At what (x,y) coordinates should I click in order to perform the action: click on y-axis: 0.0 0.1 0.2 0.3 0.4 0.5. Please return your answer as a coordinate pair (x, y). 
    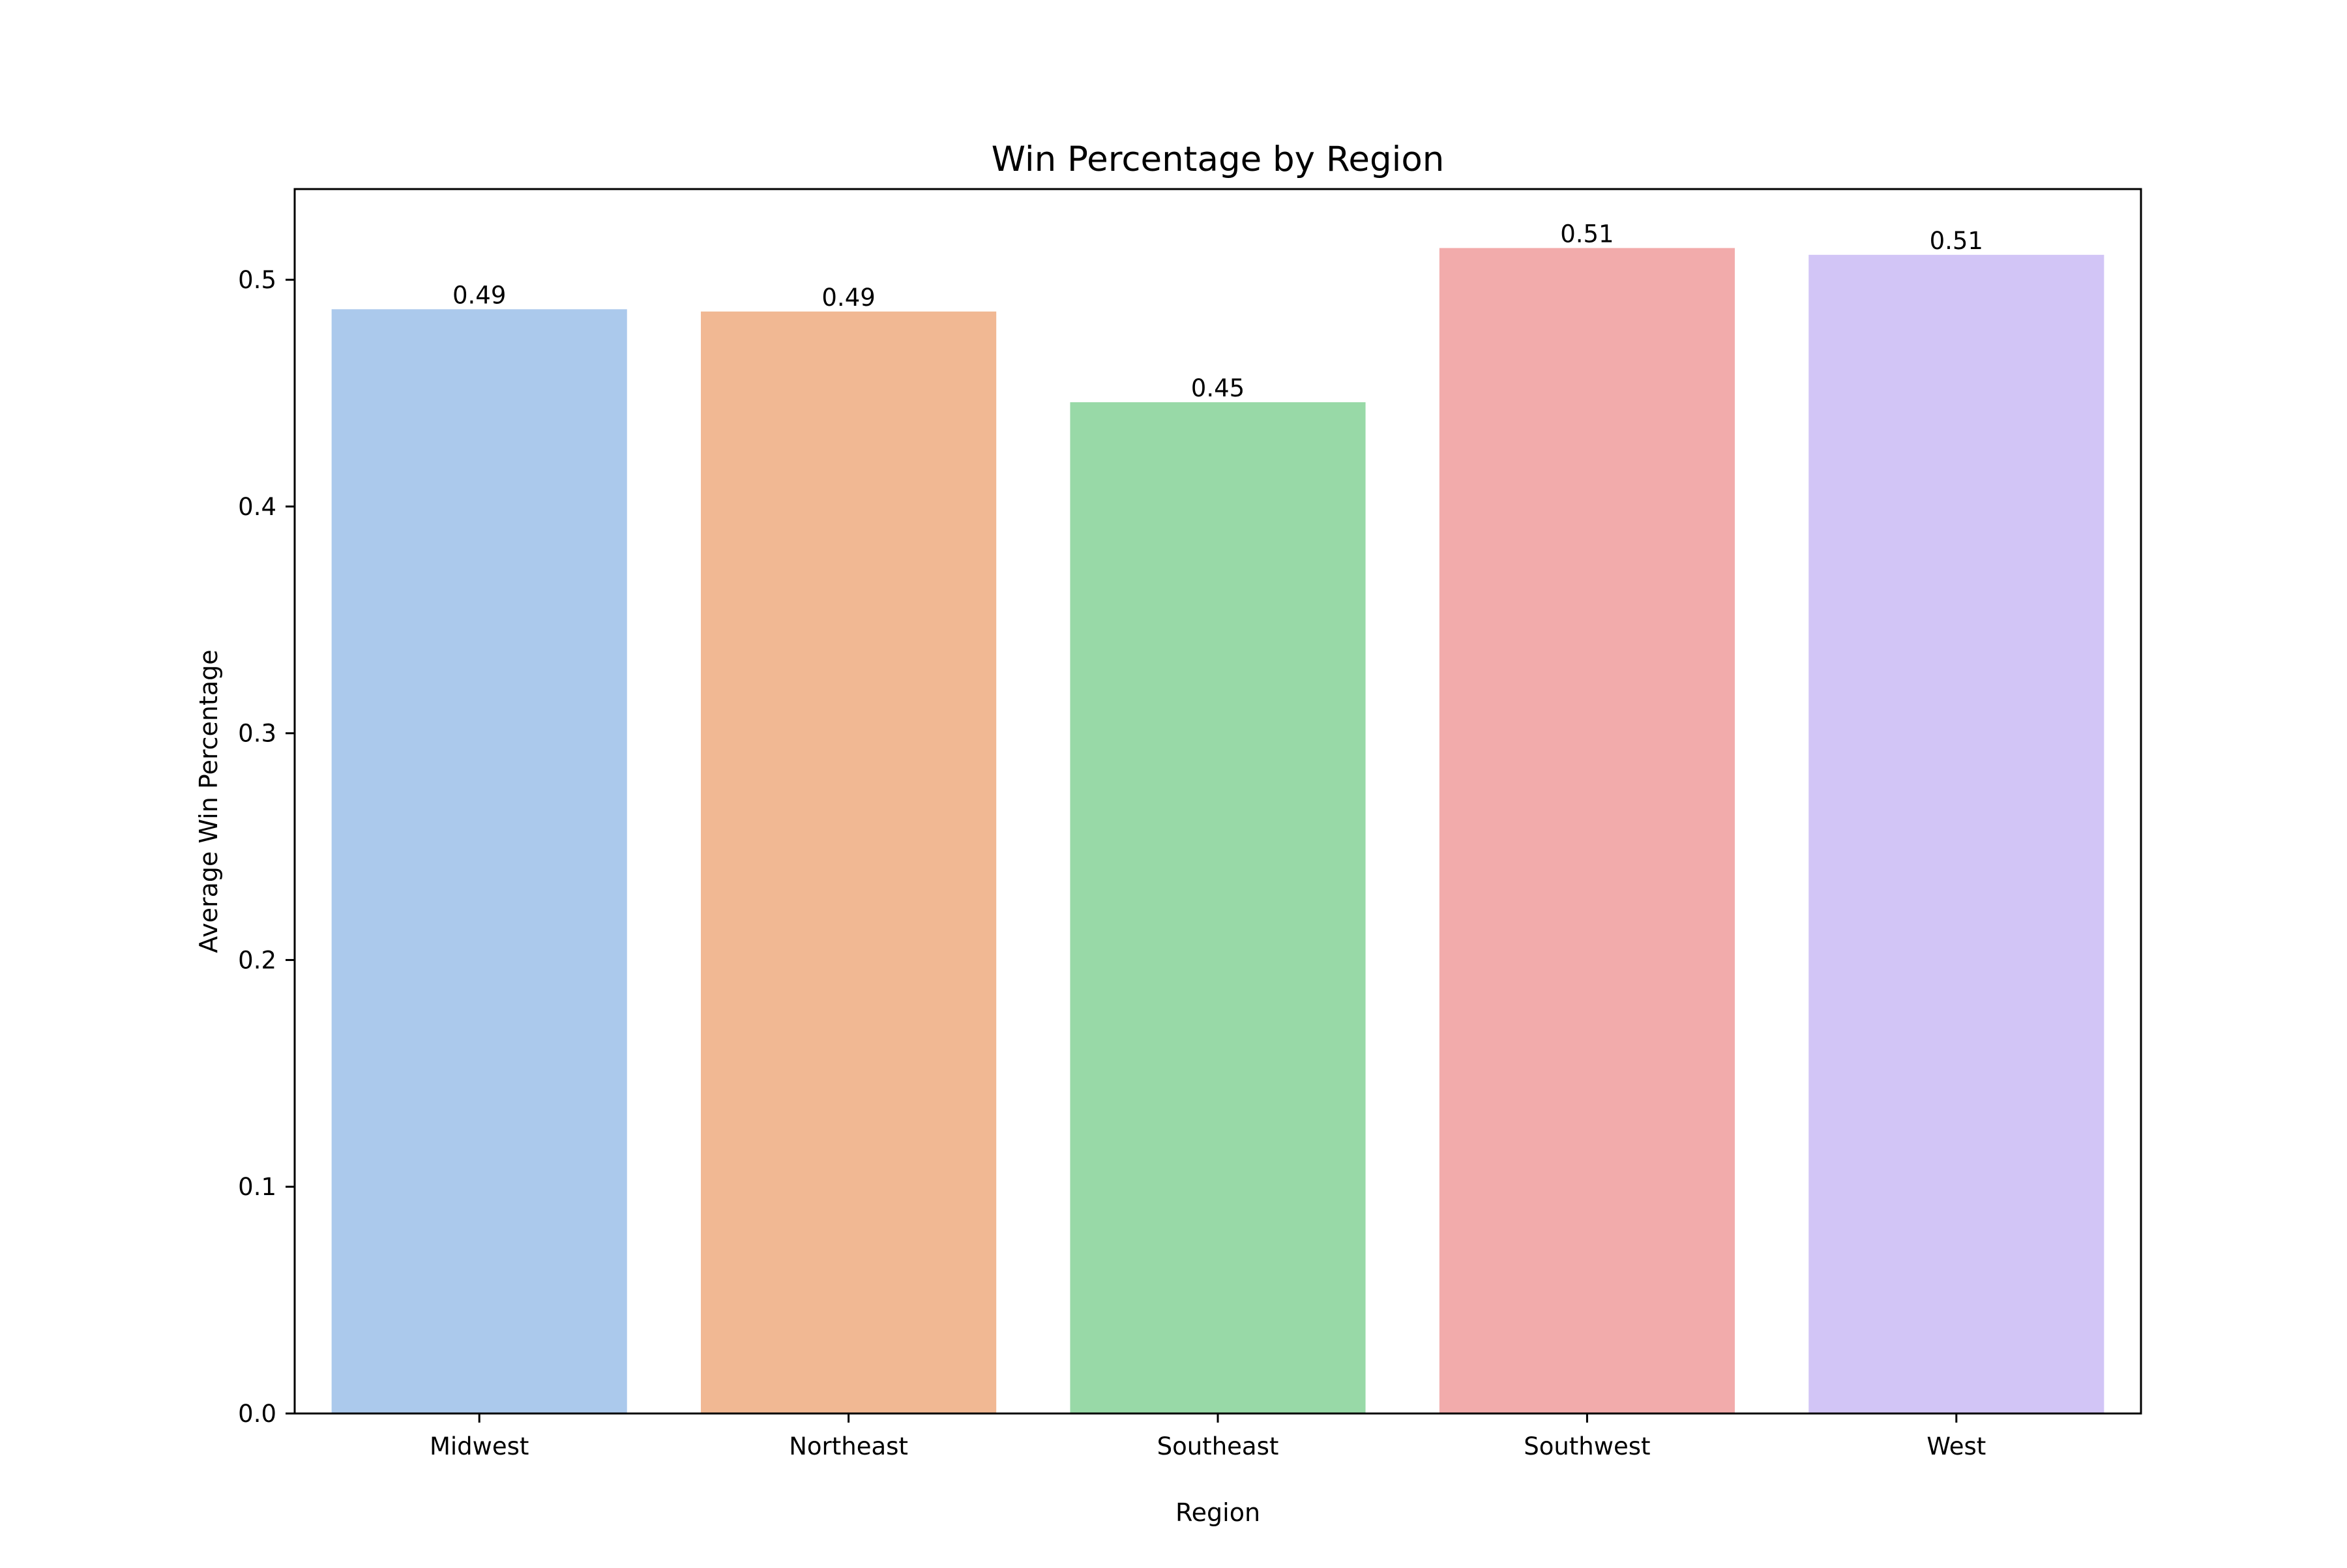
    Looking at the image, I should click on (266, 847).